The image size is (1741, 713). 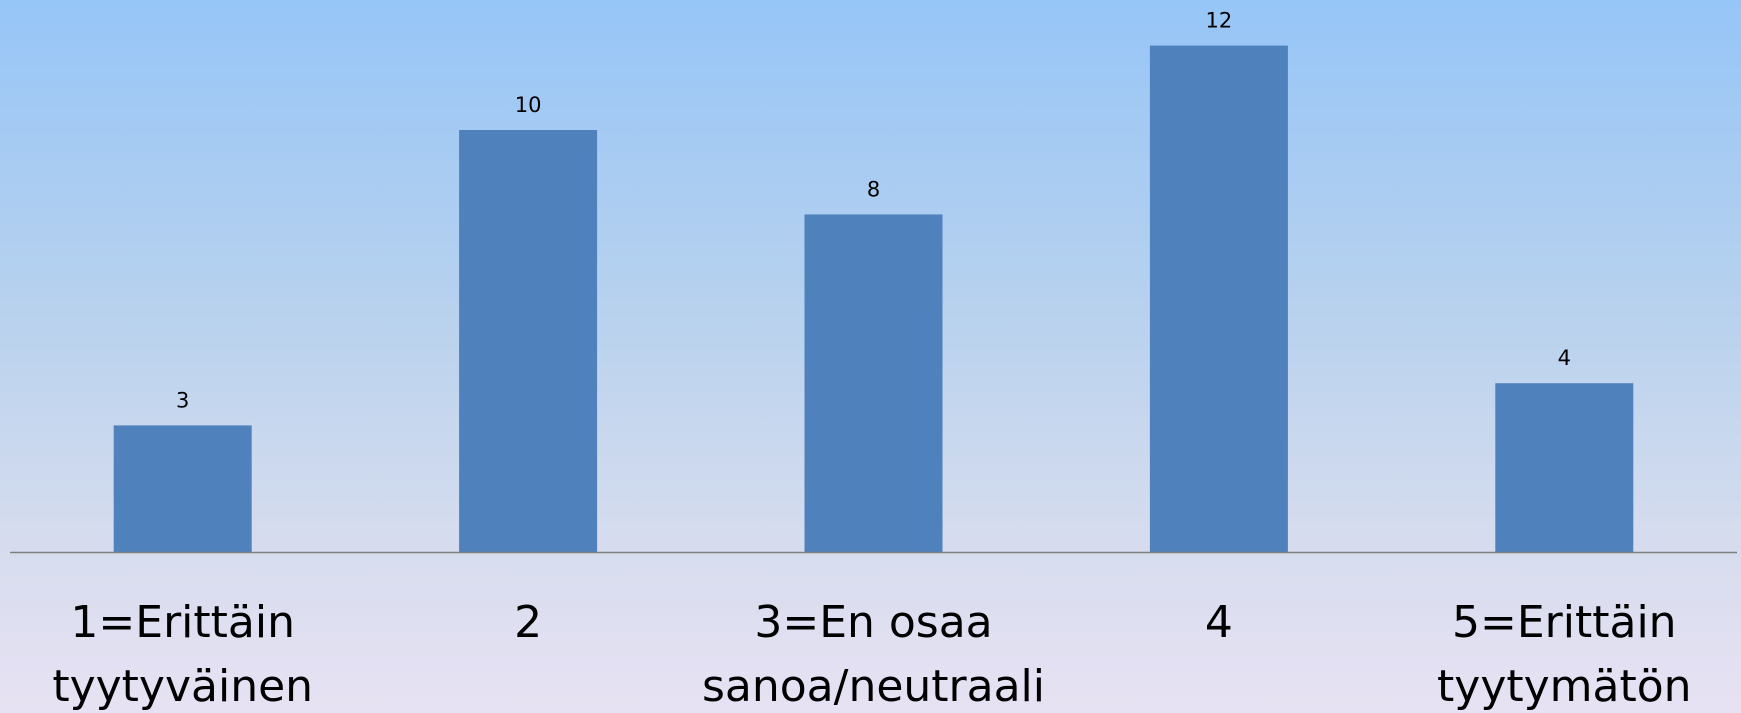 What do you see at coordinates (182, 622) in the screenshot?
I see `category-label-1-line-1: 1=Erittäin` at bounding box center [182, 622].